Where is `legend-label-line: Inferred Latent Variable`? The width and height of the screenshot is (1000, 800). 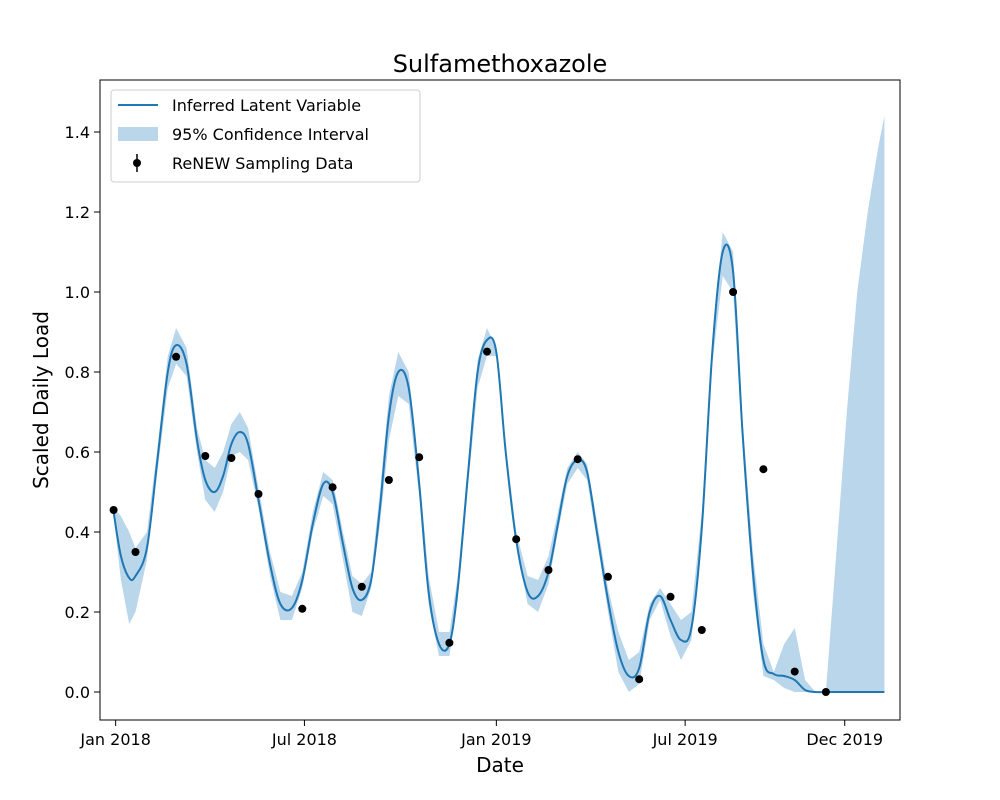
legend-label-line: Inferred Latent Variable is located at coordinates (266, 105).